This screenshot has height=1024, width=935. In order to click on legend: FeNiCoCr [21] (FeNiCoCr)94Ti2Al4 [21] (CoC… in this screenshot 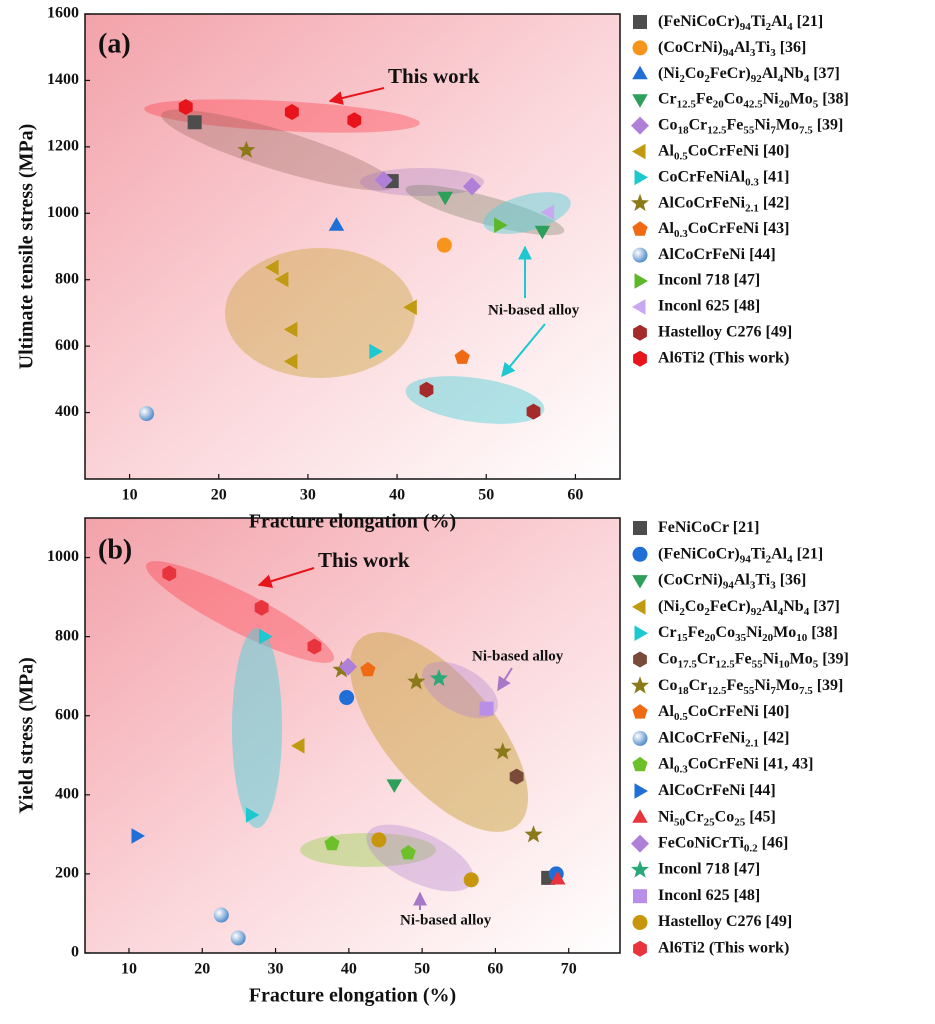, I will do `click(740, 738)`.